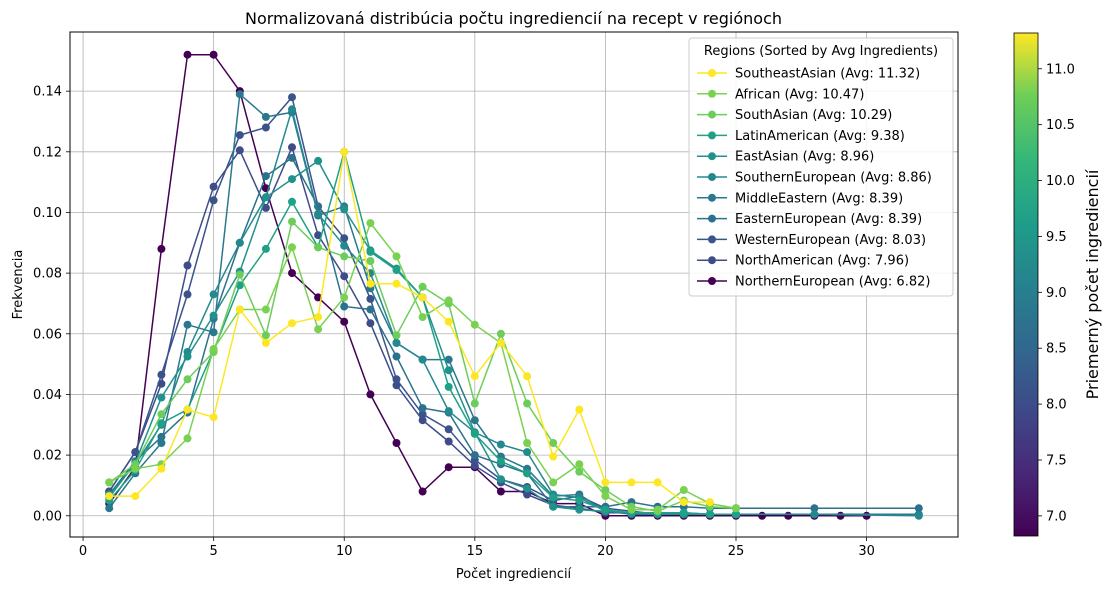 The height and width of the screenshot is (590, 1113). Describe the element at coordinates (804, 157) in the screenshot. I see `legend-entry-label: EastAsian (Avg: 8.96)` at that location.